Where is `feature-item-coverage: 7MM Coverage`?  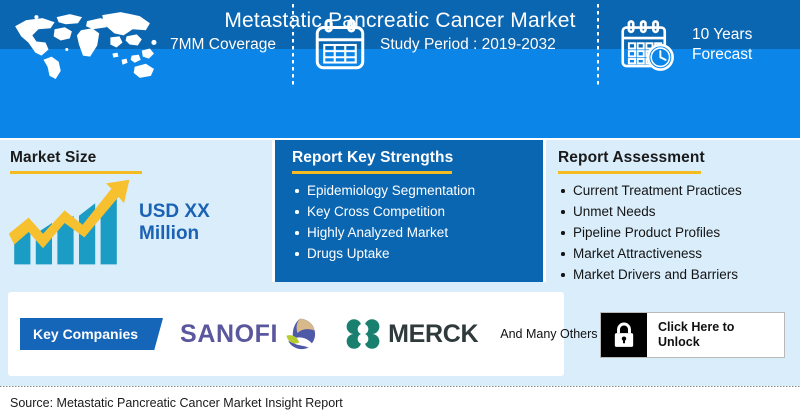
feature-item-coverage: 7MM Coverage is located at coordinates (146, 44).